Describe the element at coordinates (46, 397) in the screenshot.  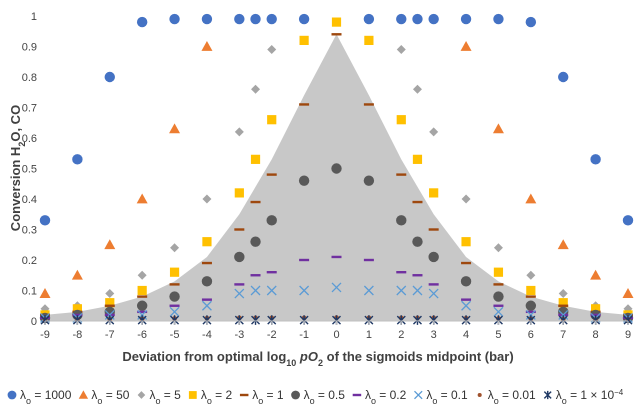
I see `legend-label: λo = 1000` at that location.